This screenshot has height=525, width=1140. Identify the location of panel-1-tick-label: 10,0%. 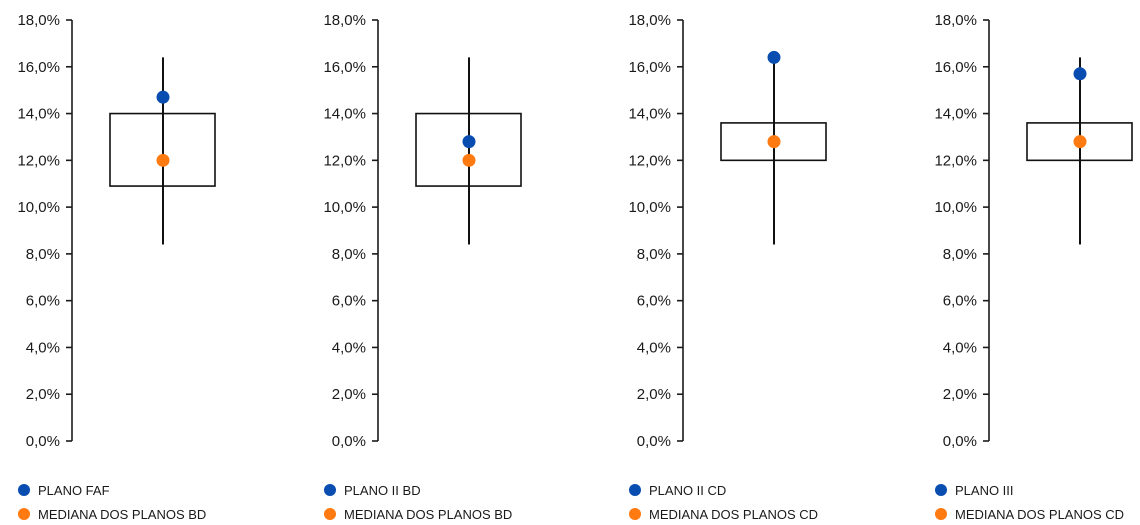
(38, 207).